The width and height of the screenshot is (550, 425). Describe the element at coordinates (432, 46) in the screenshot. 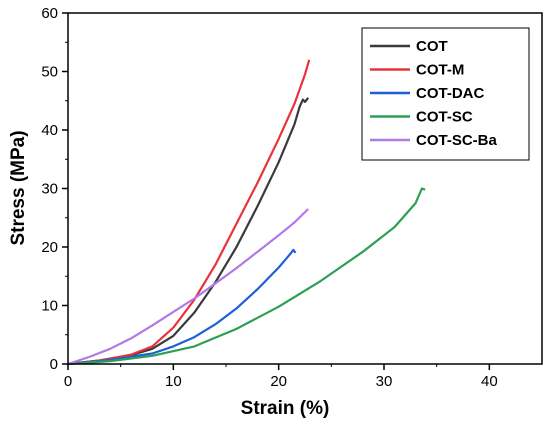

I see `legend-label: COT` at that location.